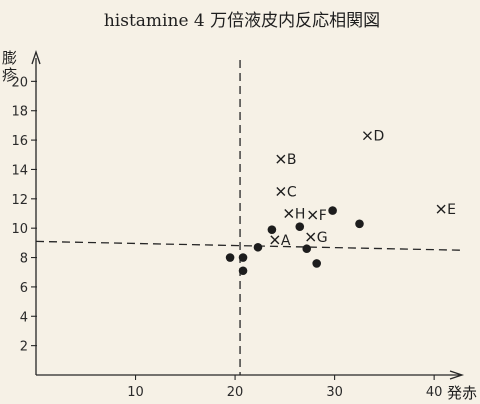 This screenshot has width=480, height=404. I want to click on horizontal-reference-line, so click(248, 245).